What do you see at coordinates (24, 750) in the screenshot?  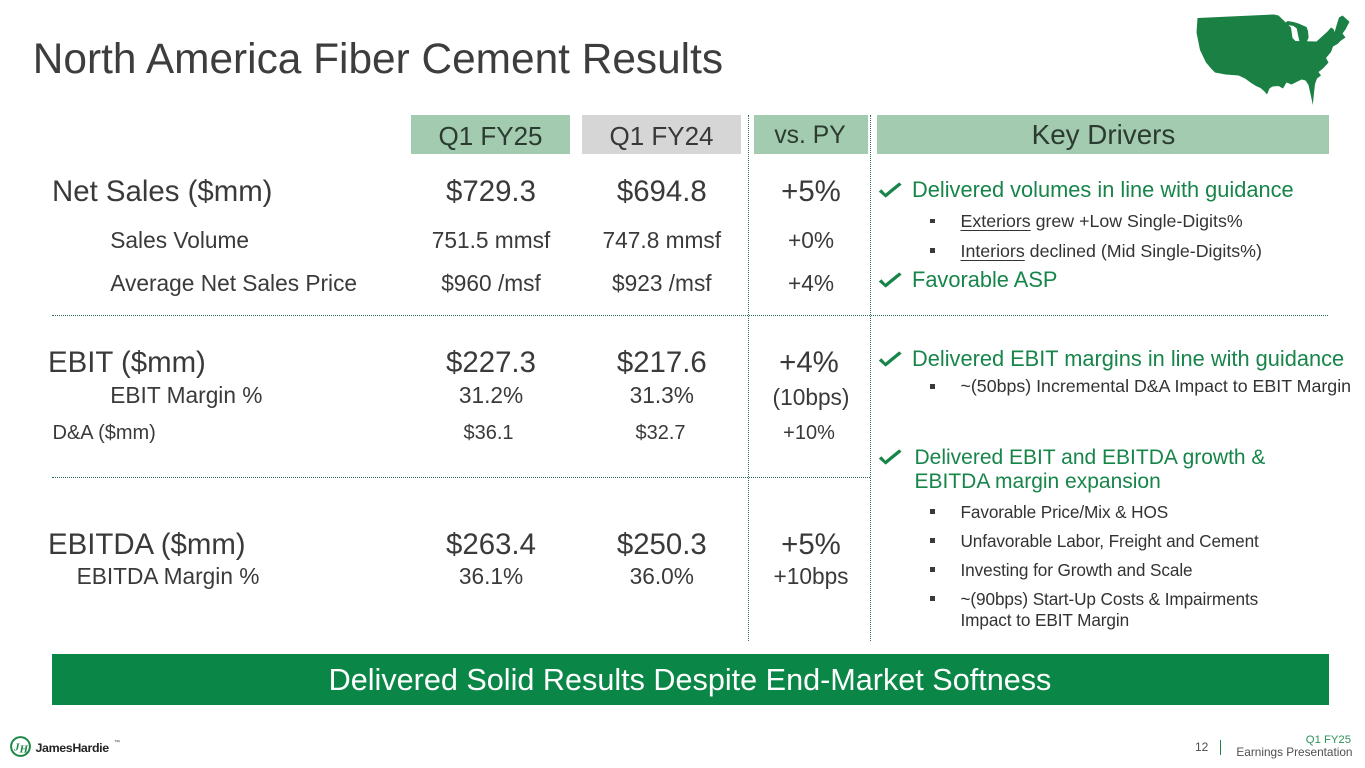 I see `svg-text: H` at bounding box center [24, 750].